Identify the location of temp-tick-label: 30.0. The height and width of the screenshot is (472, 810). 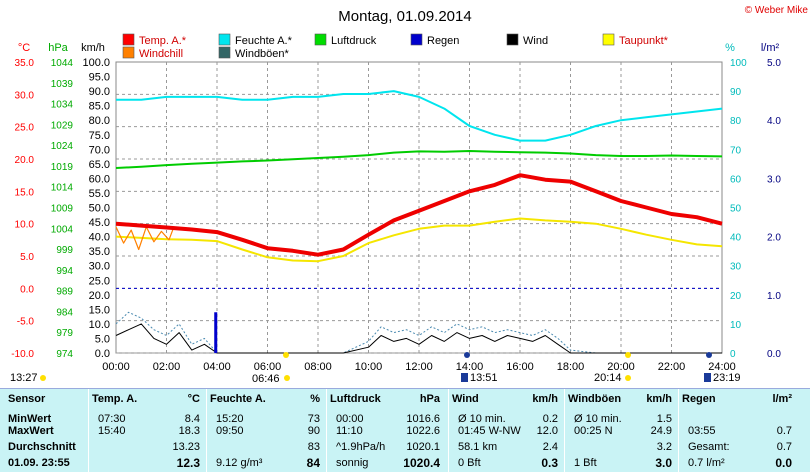
(25, 95).